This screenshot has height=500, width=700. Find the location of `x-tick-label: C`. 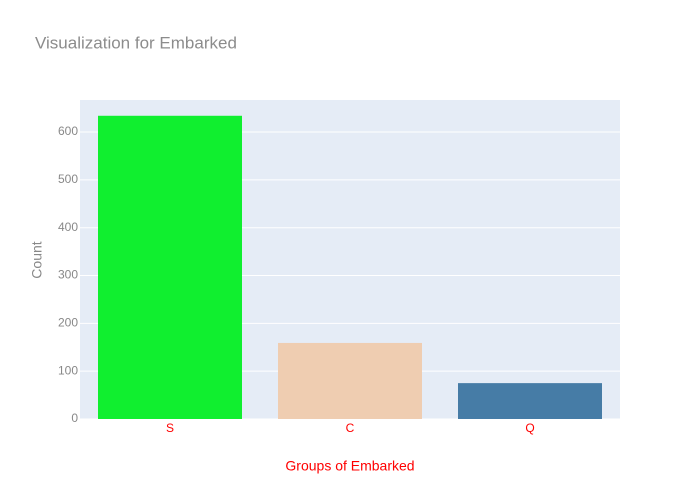

x-tick-label: C is located at coordinates (350, 428).